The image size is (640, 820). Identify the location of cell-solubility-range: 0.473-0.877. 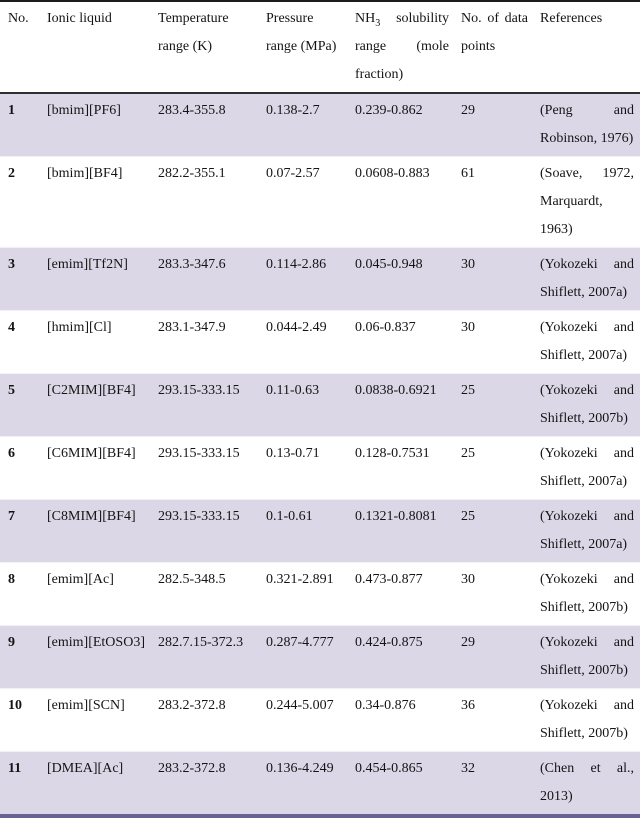
(389, 579).